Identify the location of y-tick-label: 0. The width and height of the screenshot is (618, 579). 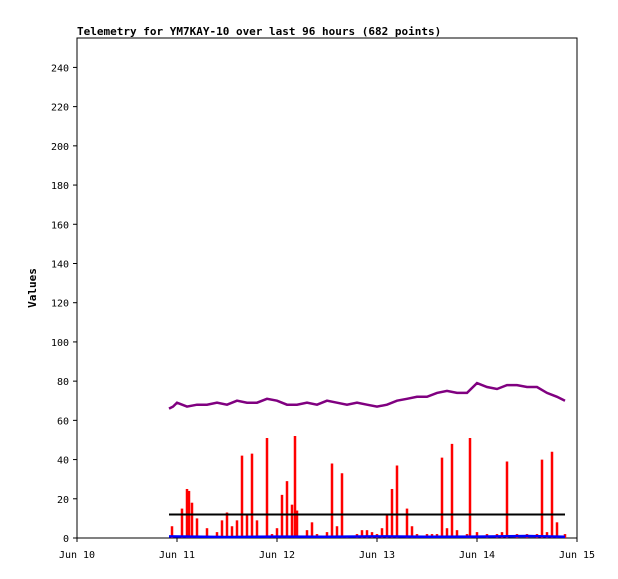
(66, 539).